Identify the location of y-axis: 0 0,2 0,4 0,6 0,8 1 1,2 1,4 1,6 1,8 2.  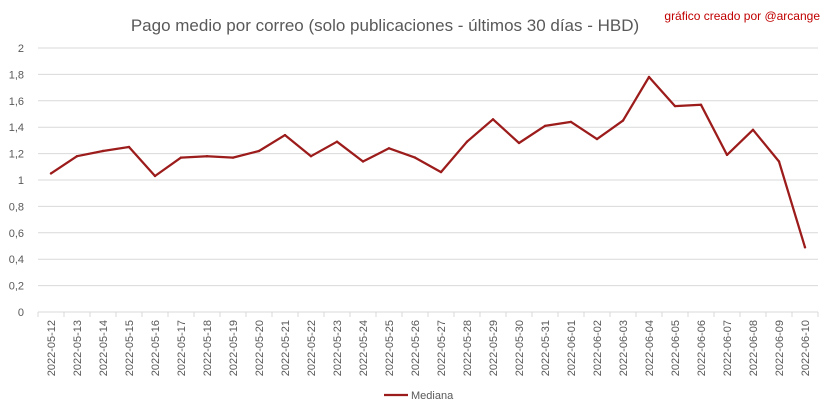
(16, 181).